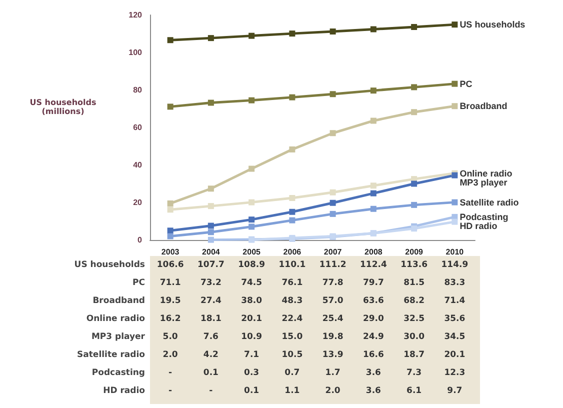 The height and width of the screenshot is (408, 563). I want to click on data-label: 110.1, so click(292, 265).